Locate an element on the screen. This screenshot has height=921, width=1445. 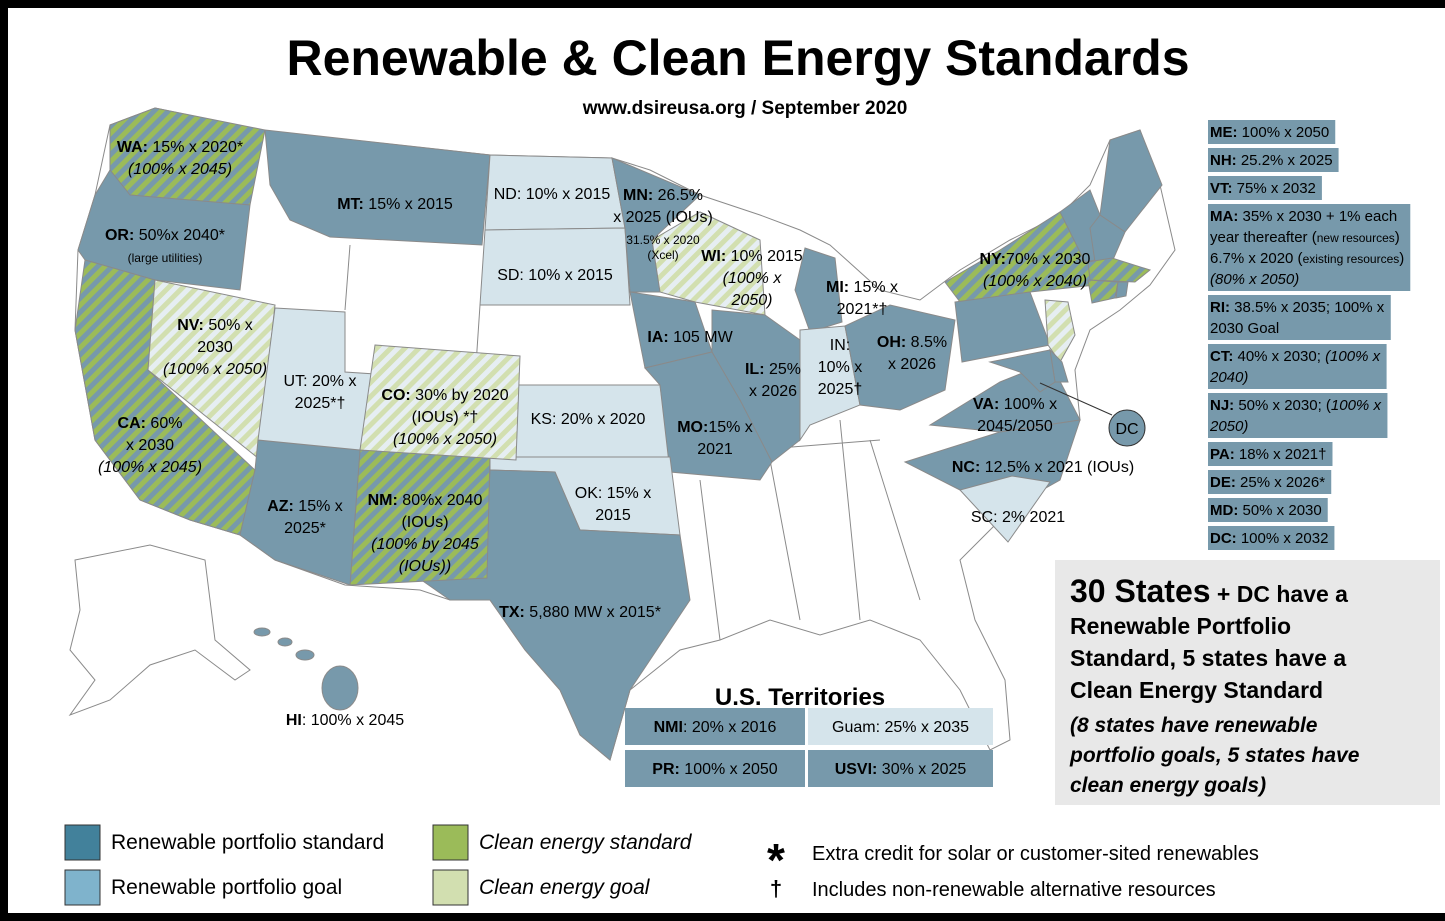
label-line: (100% x is located at coordinates (753, 278).